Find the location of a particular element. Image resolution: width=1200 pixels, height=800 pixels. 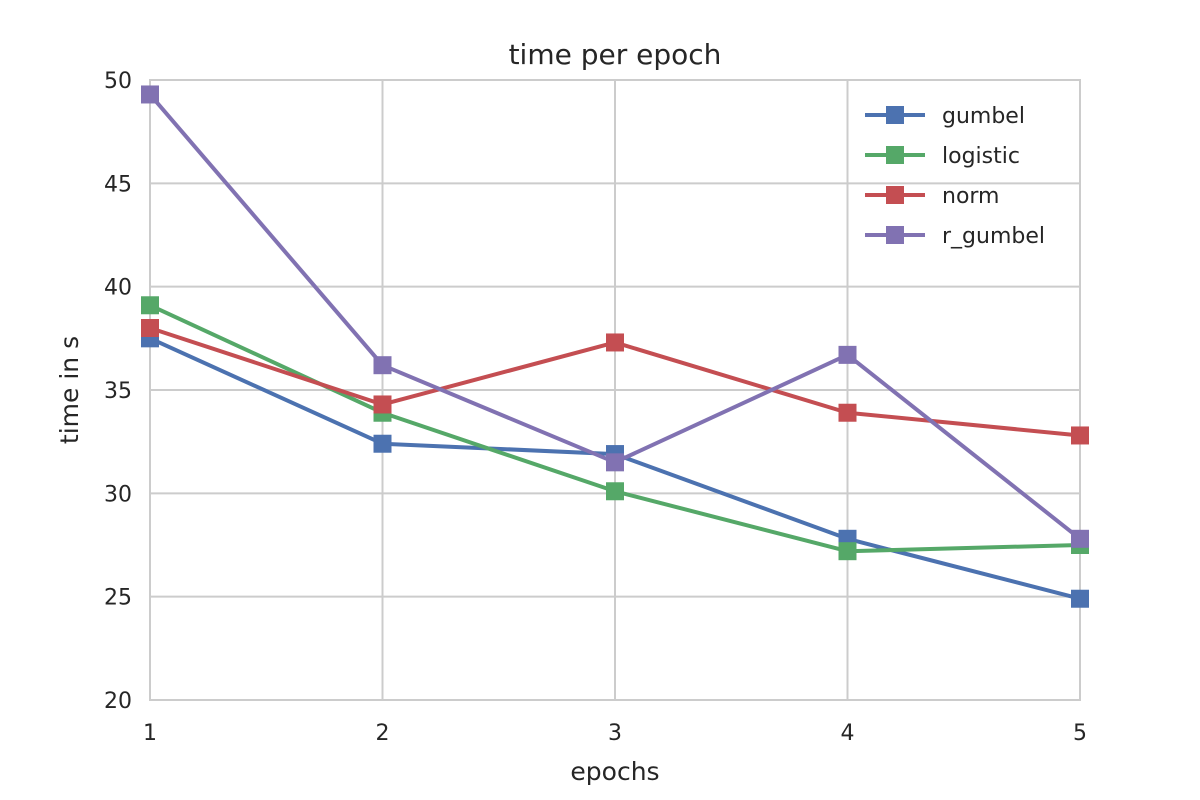

x-tick-label: 3 is located at coordinates (615, 733).